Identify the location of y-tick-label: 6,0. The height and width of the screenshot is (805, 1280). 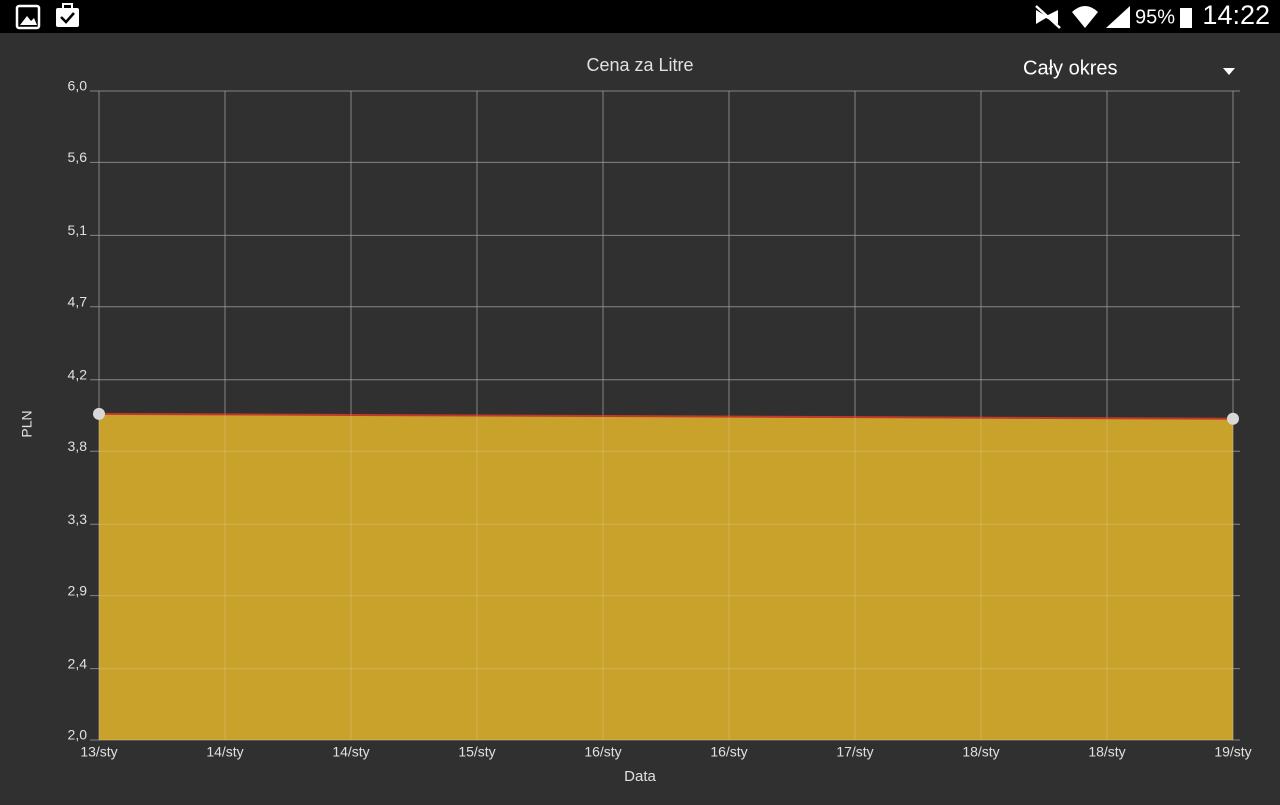
(78, 86).